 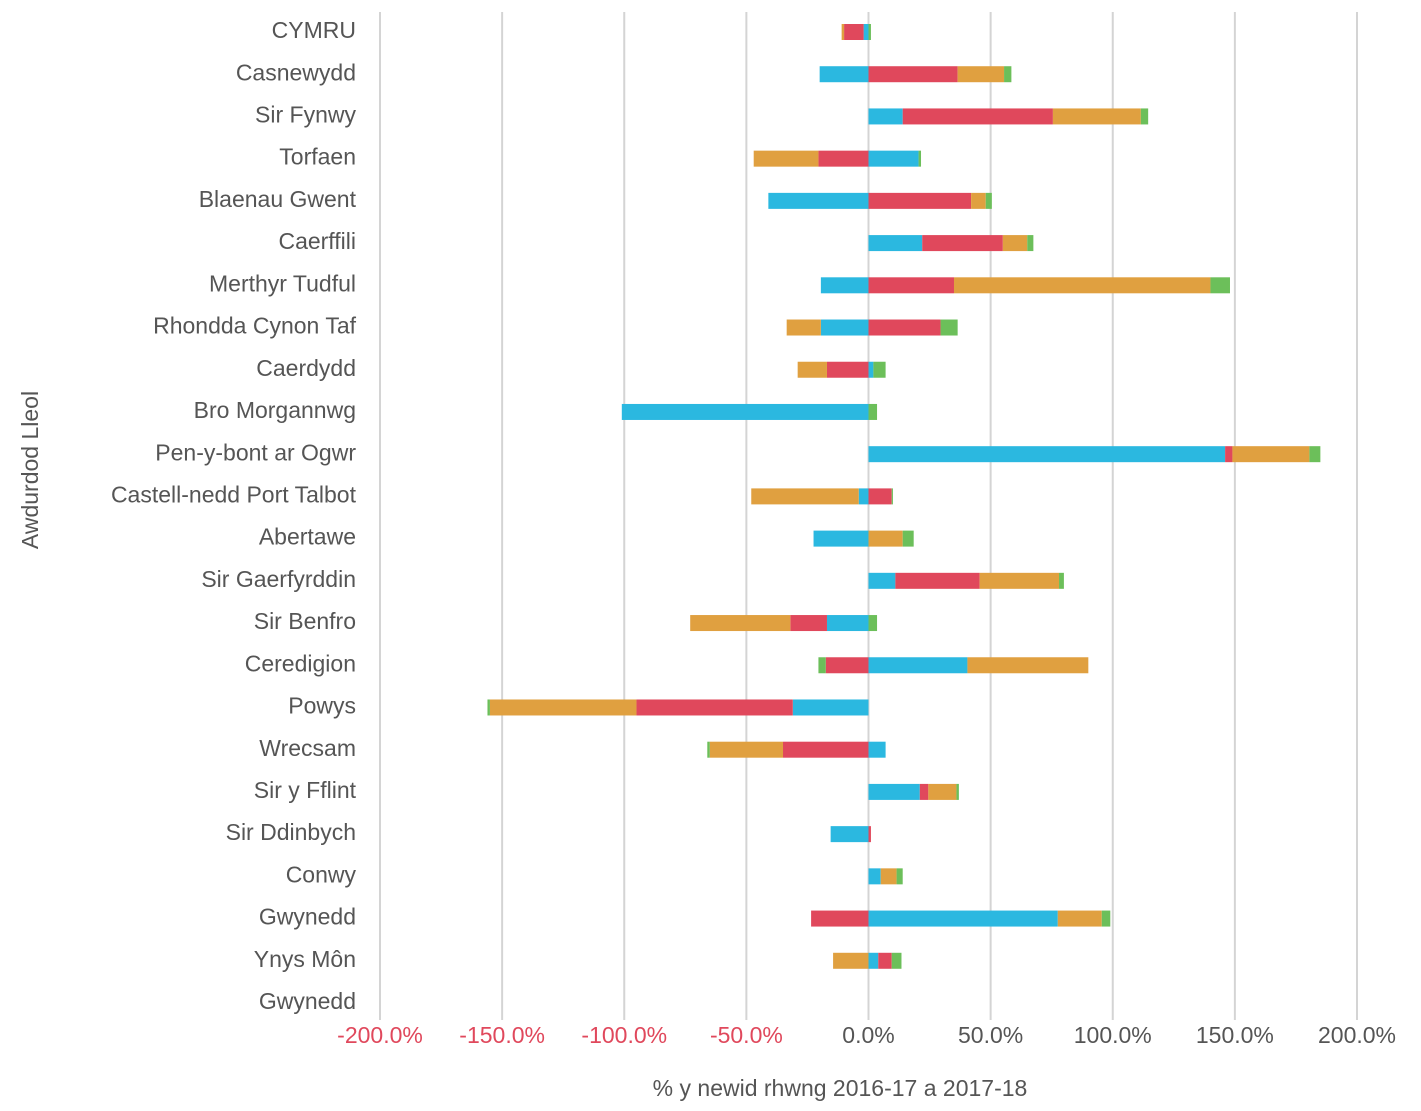 What do you see at coordinates (305, 790) in the screenshot?
I see `category-label: Sir y Fflint` at bounding box center [305, 790].